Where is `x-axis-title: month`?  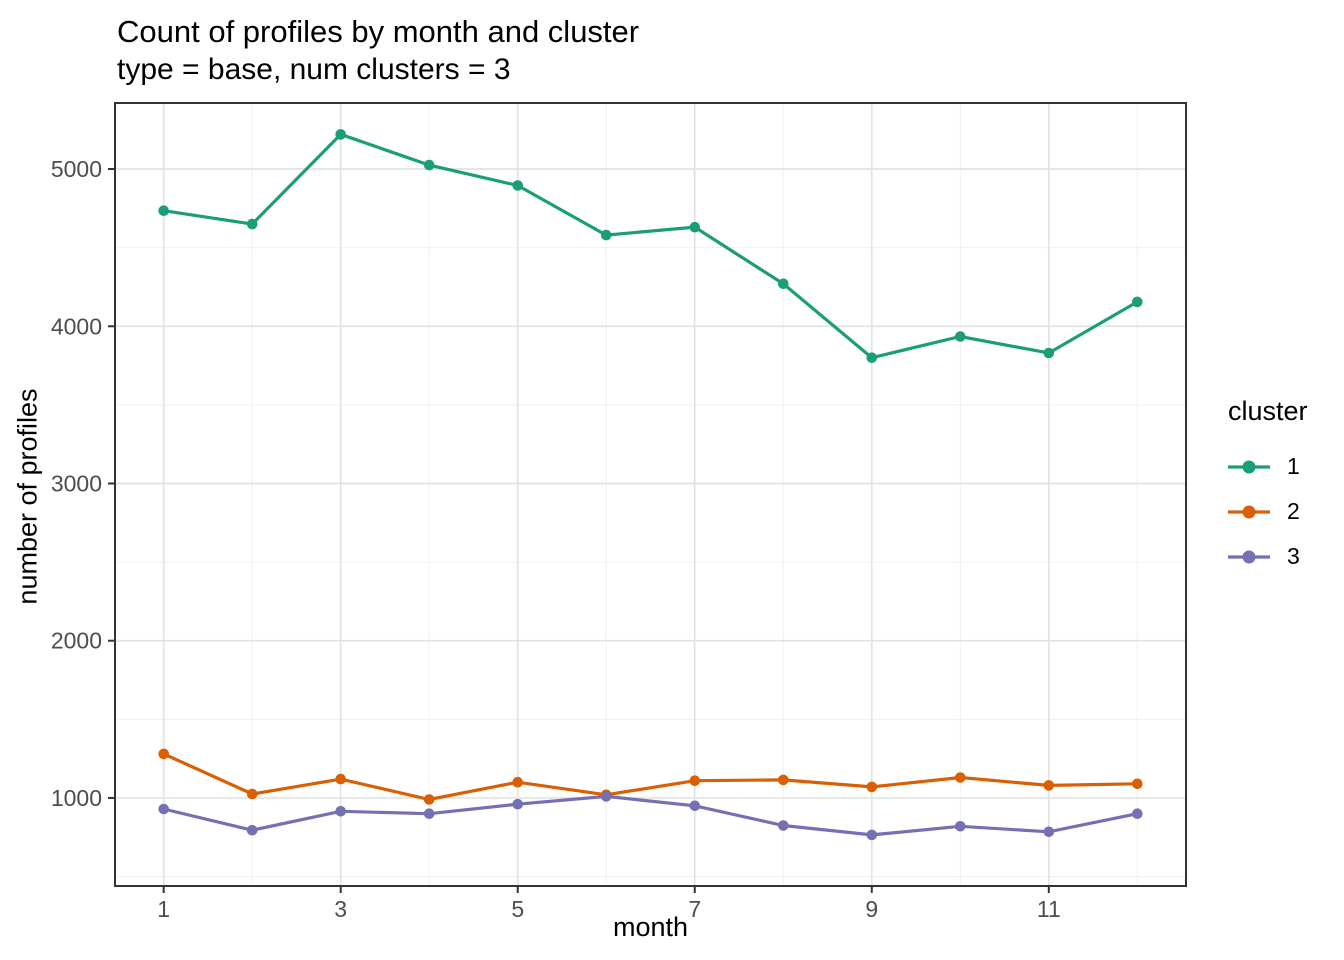
x-axis-title: month is located at coordinates (650, 927).